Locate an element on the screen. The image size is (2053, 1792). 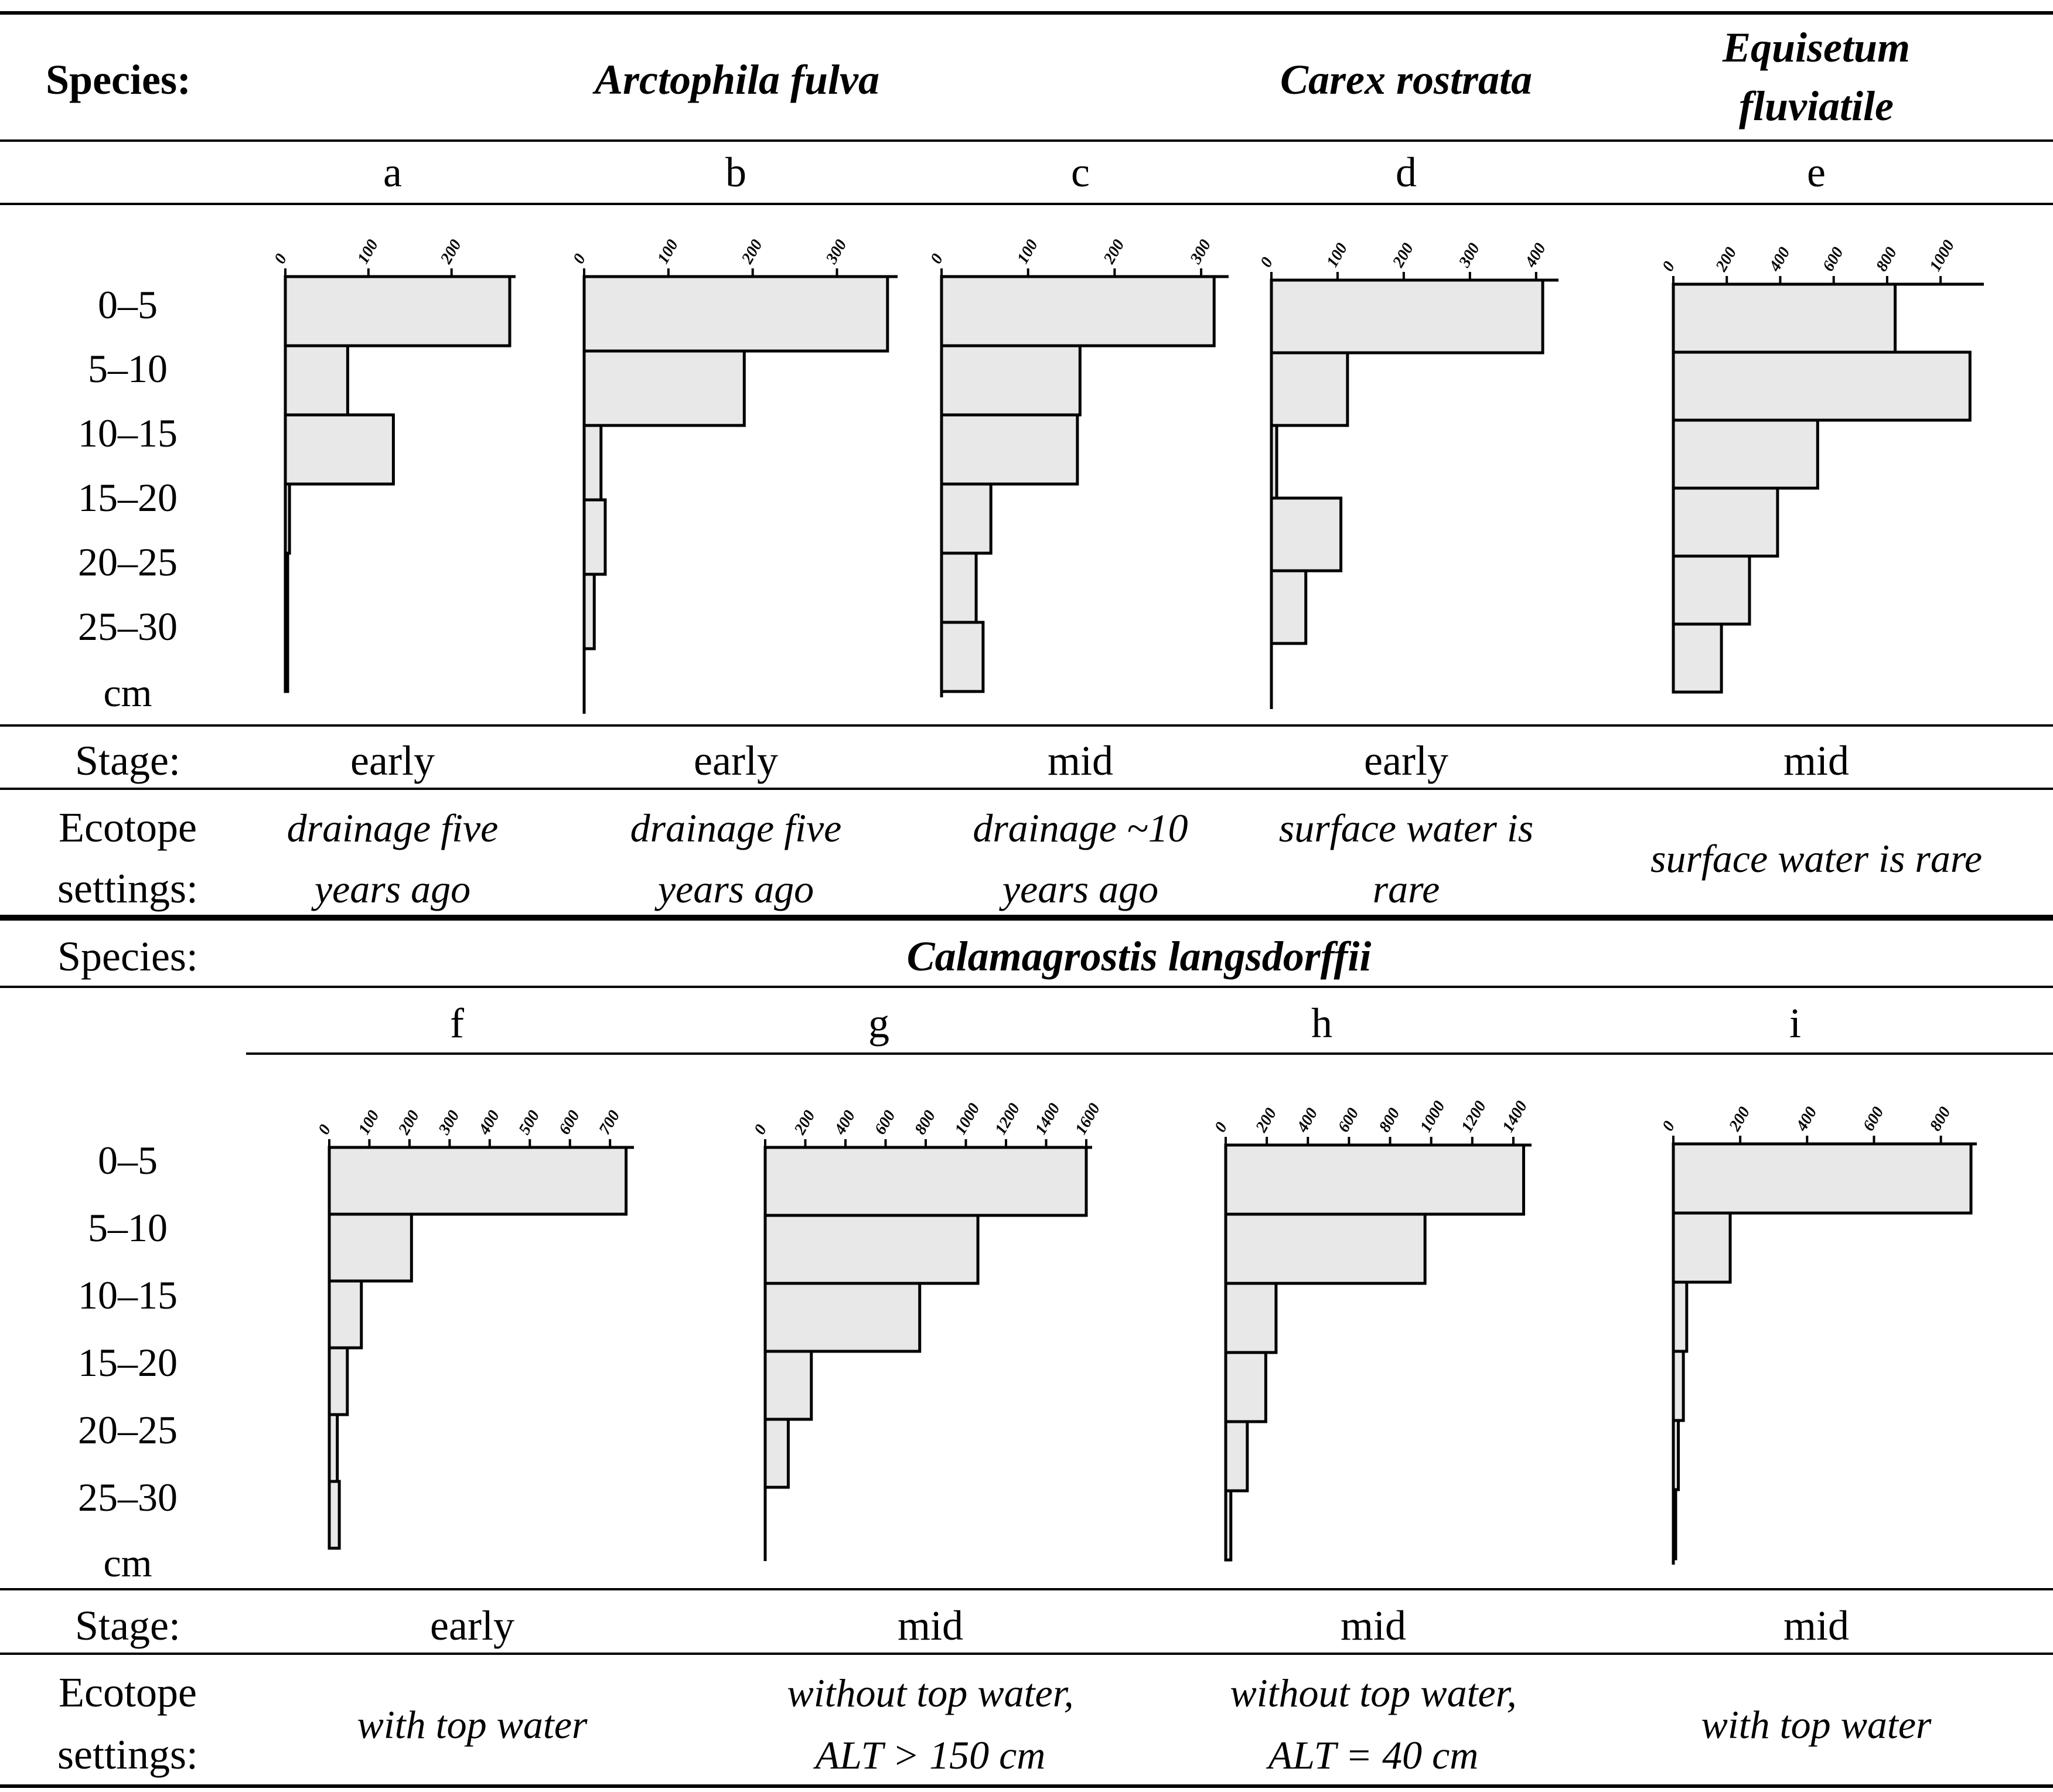
chart-panel-h: 0 200 400 600 800 1000 1200 1400 is located at coordinates (1371, 1330).